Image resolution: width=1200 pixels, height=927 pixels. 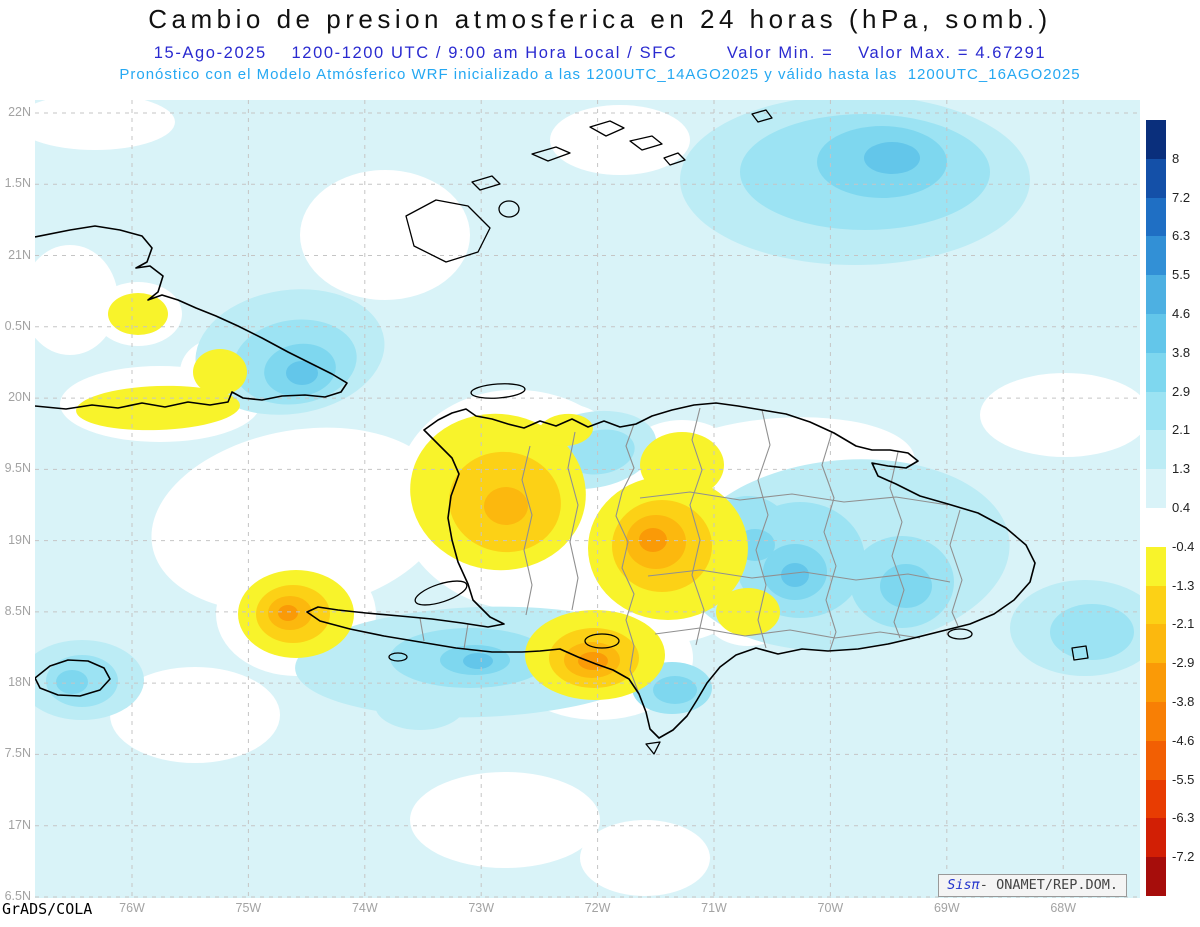 What do you see at coordinates (1063, 908) in the screenshot?
I see `lon-tick-label: 68W` at bounding box center [1063, 908].